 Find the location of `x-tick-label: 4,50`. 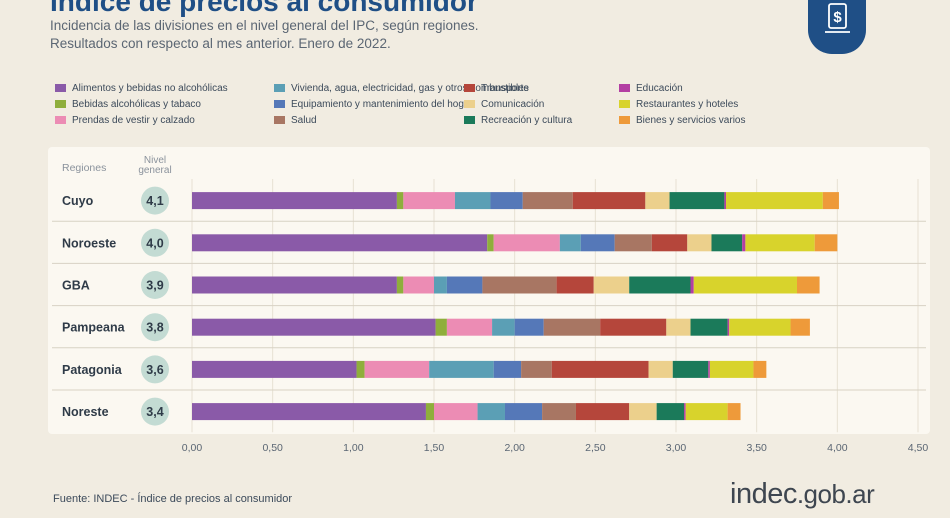

x-tick-label: 4,50 is located at coordinates (918, 448).